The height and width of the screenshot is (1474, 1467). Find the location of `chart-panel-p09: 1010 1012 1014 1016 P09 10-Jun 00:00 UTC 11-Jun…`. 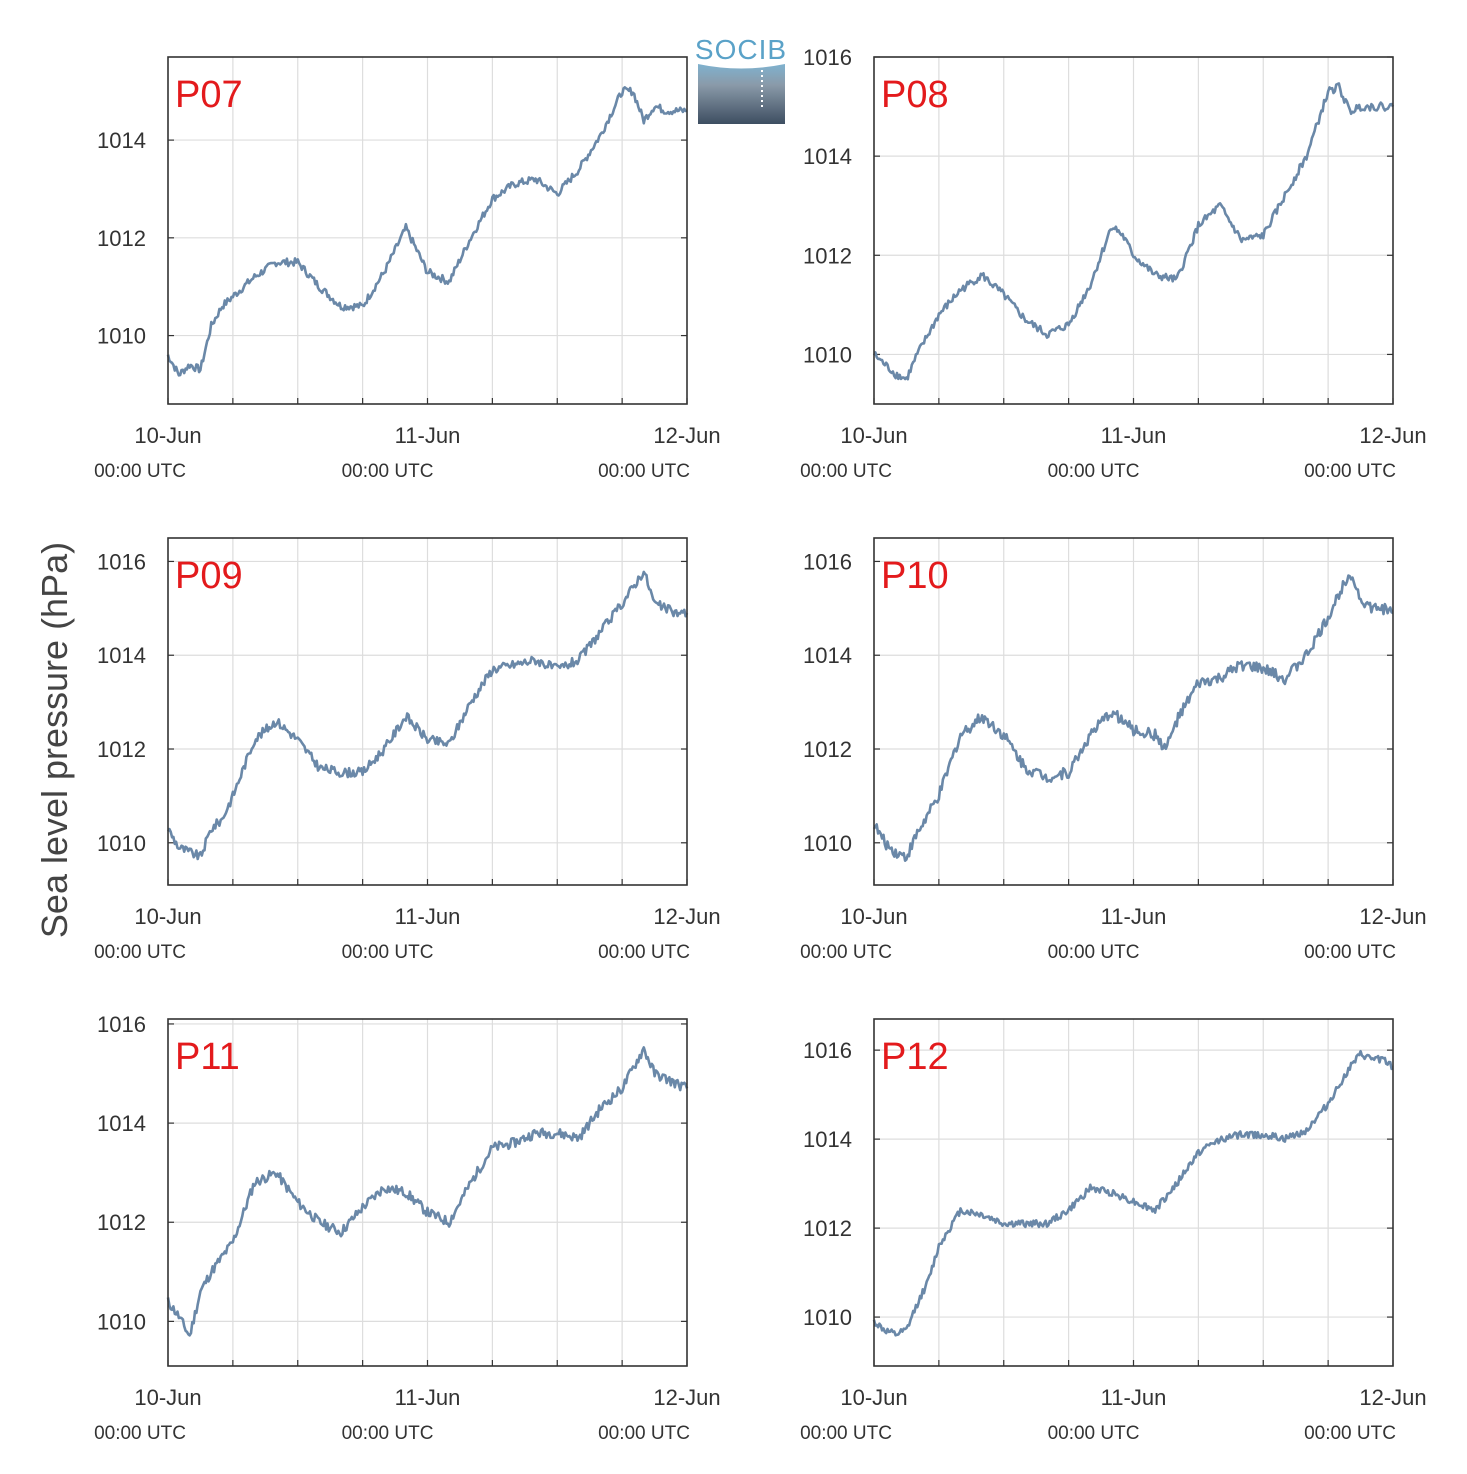

chart-panel-p09: 1010 1012 1014 1016 P09 10-Jun 00:00 UTC 11-Jun… is located at coordinates (407, 750).